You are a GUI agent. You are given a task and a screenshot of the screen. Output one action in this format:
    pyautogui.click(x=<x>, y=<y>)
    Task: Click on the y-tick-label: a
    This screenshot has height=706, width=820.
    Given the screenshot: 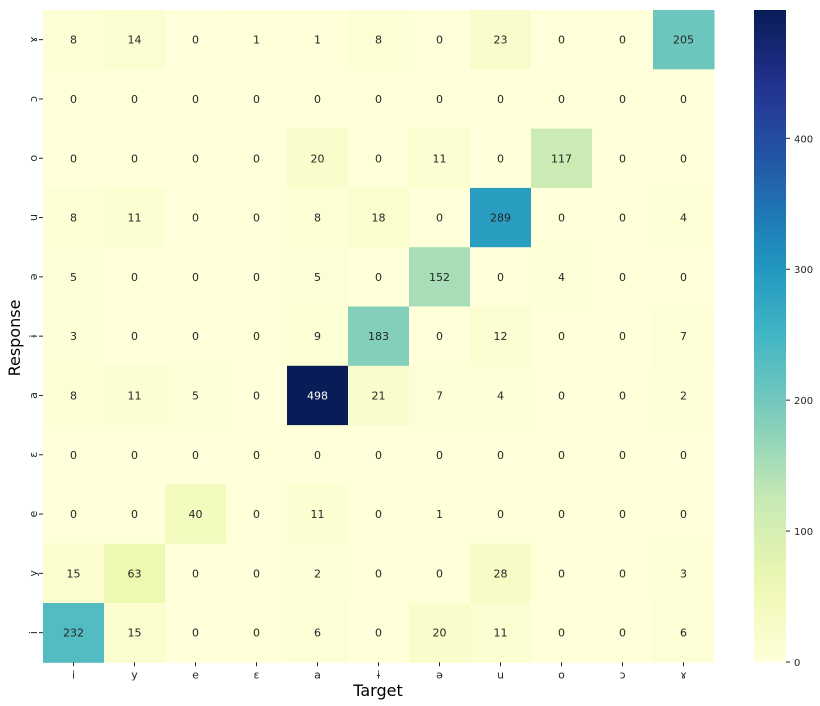 What is the action you would take?
    pyautogui.click(x=33, y=395)
    